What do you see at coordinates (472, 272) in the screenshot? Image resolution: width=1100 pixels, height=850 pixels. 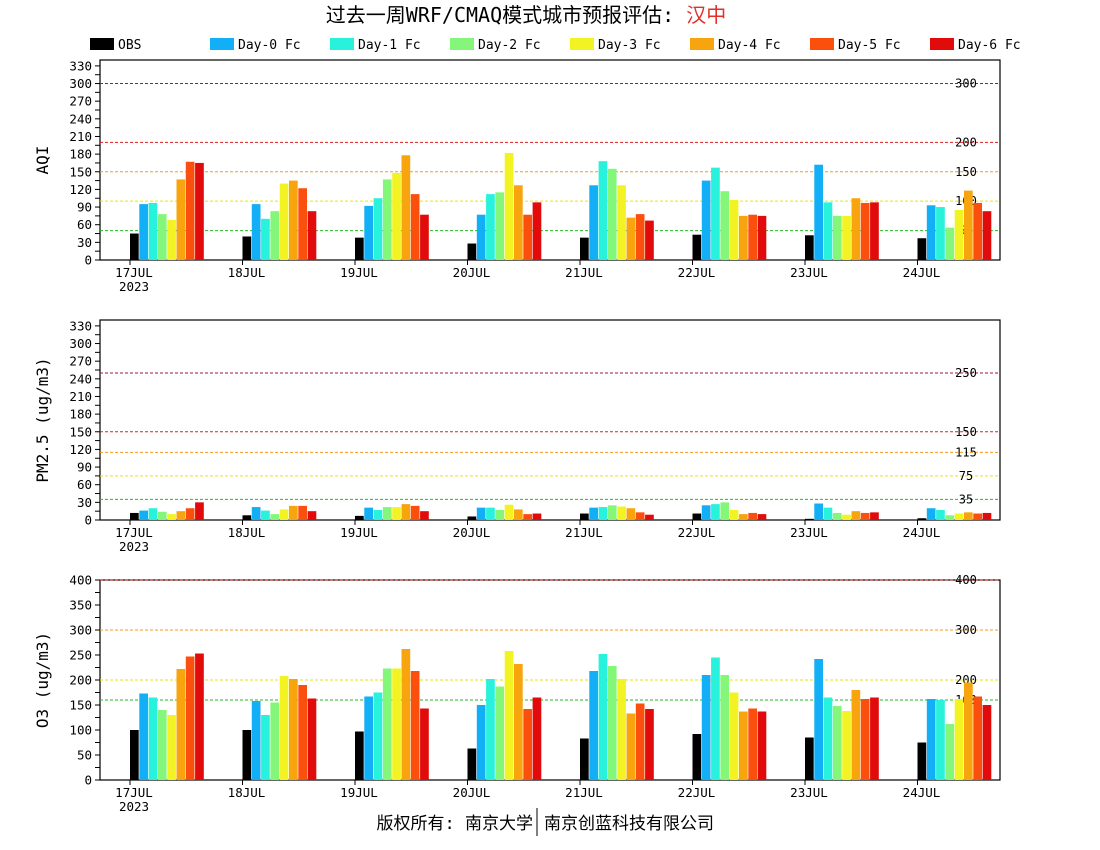 I see `x-tick-label-20jul: 20JUL` at bounding box center [472, 272].